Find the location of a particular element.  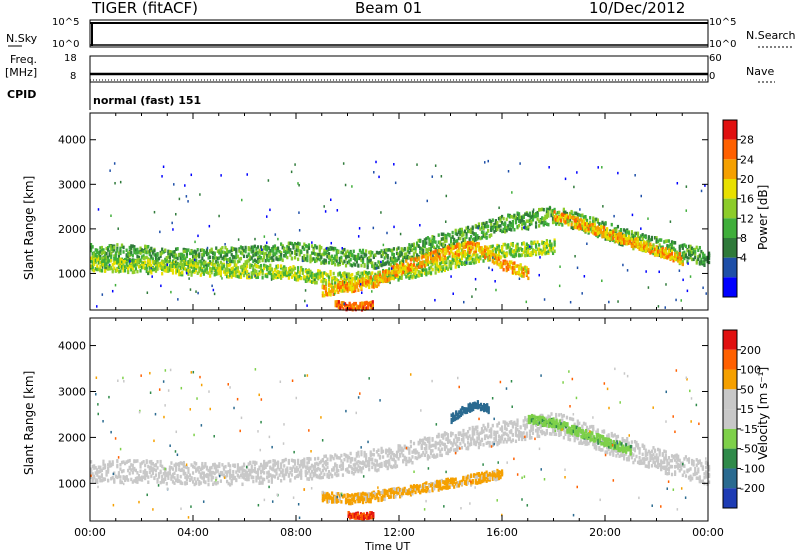

power-ytick-label: 4000 is located at coordinates (72, 140).